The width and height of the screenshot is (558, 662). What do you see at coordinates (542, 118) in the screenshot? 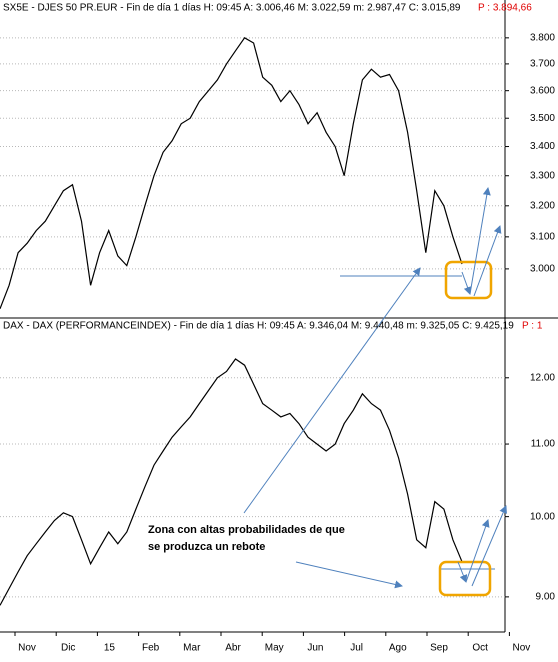
I see `y-tick-label: 3.500` at bounding box center [542, 118].